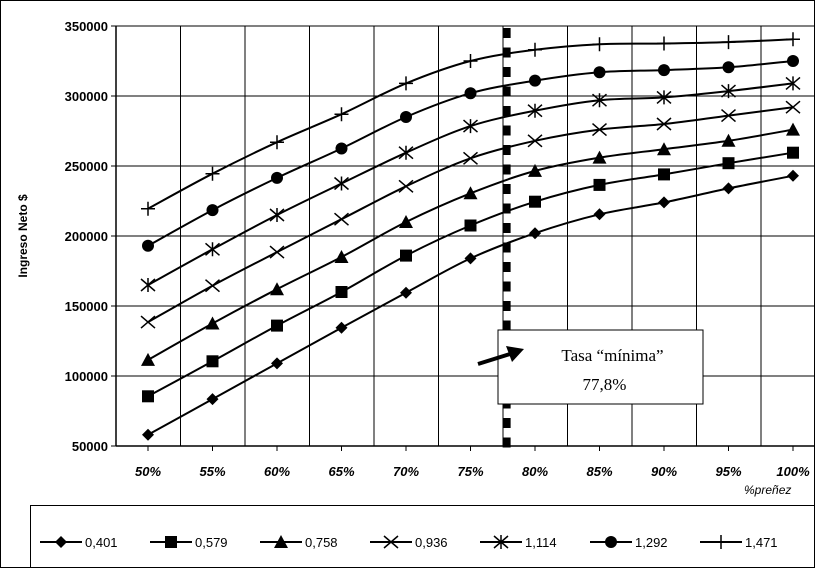 The width and height of the screenshot is (815, 568). Describe the element at coordinates (470, 471) in the screenshot. I see `x-tick-label: 75%` at that location.